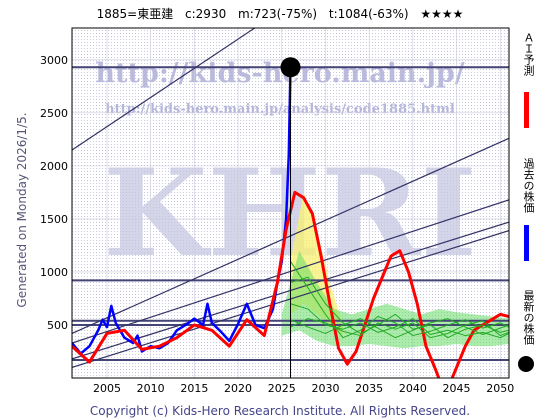  What do you see at coordinates (135, 14) in the screenshot?
I see `stock-code-name: 1885=東亜建` at bounding box center [135, 14].